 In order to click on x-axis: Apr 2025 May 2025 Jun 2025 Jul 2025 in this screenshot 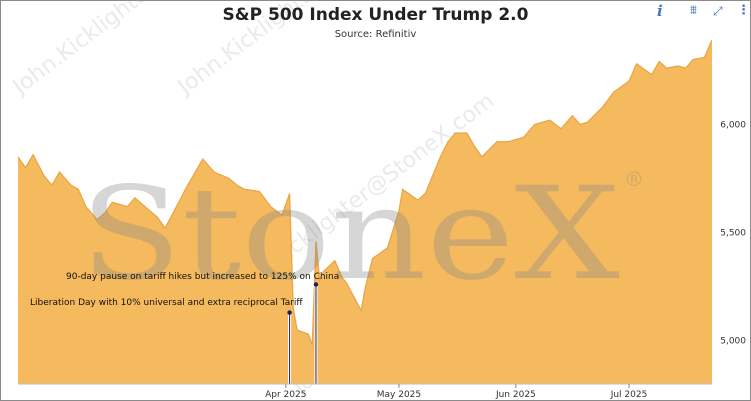, I will do `click(365, 391)`.